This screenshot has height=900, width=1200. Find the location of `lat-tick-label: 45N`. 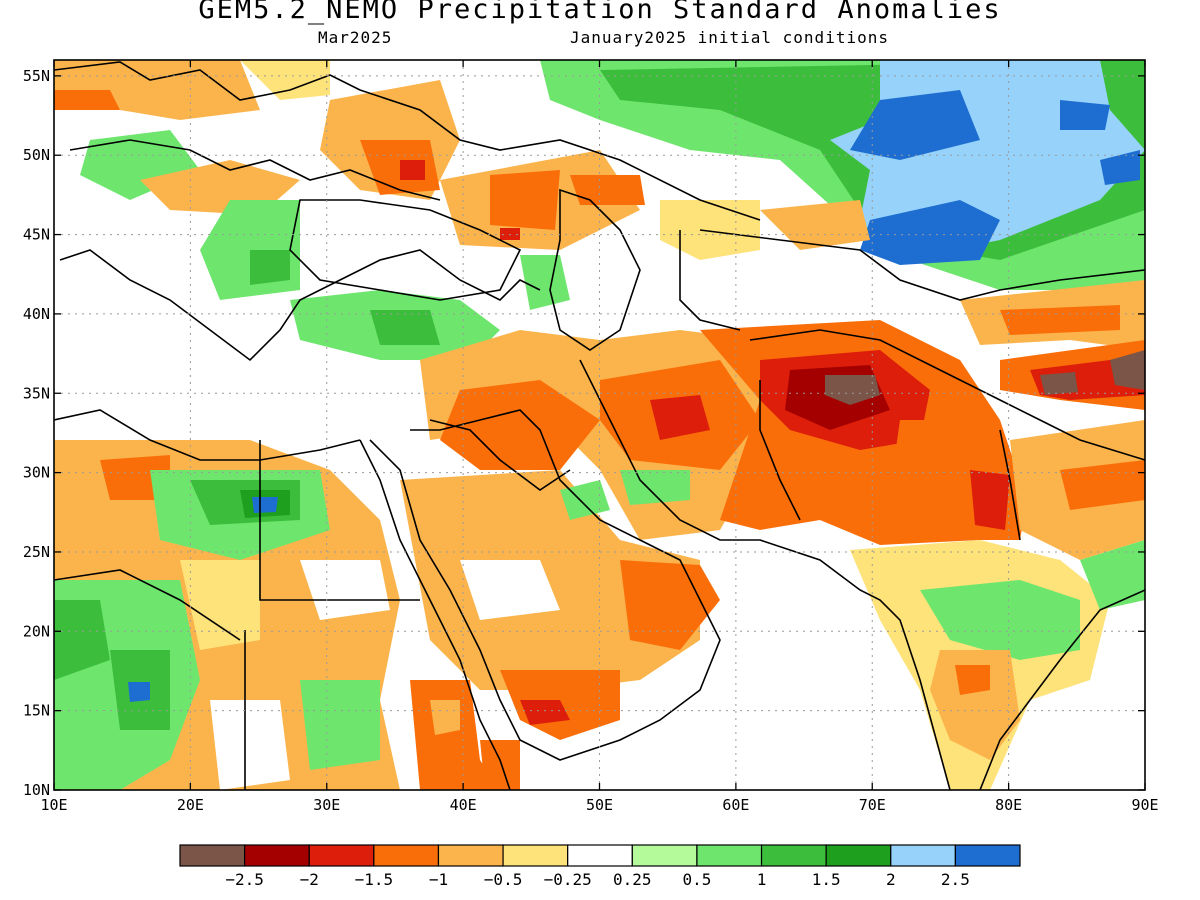

lat-tick-label: 45N is located at coordinates (36, 235).